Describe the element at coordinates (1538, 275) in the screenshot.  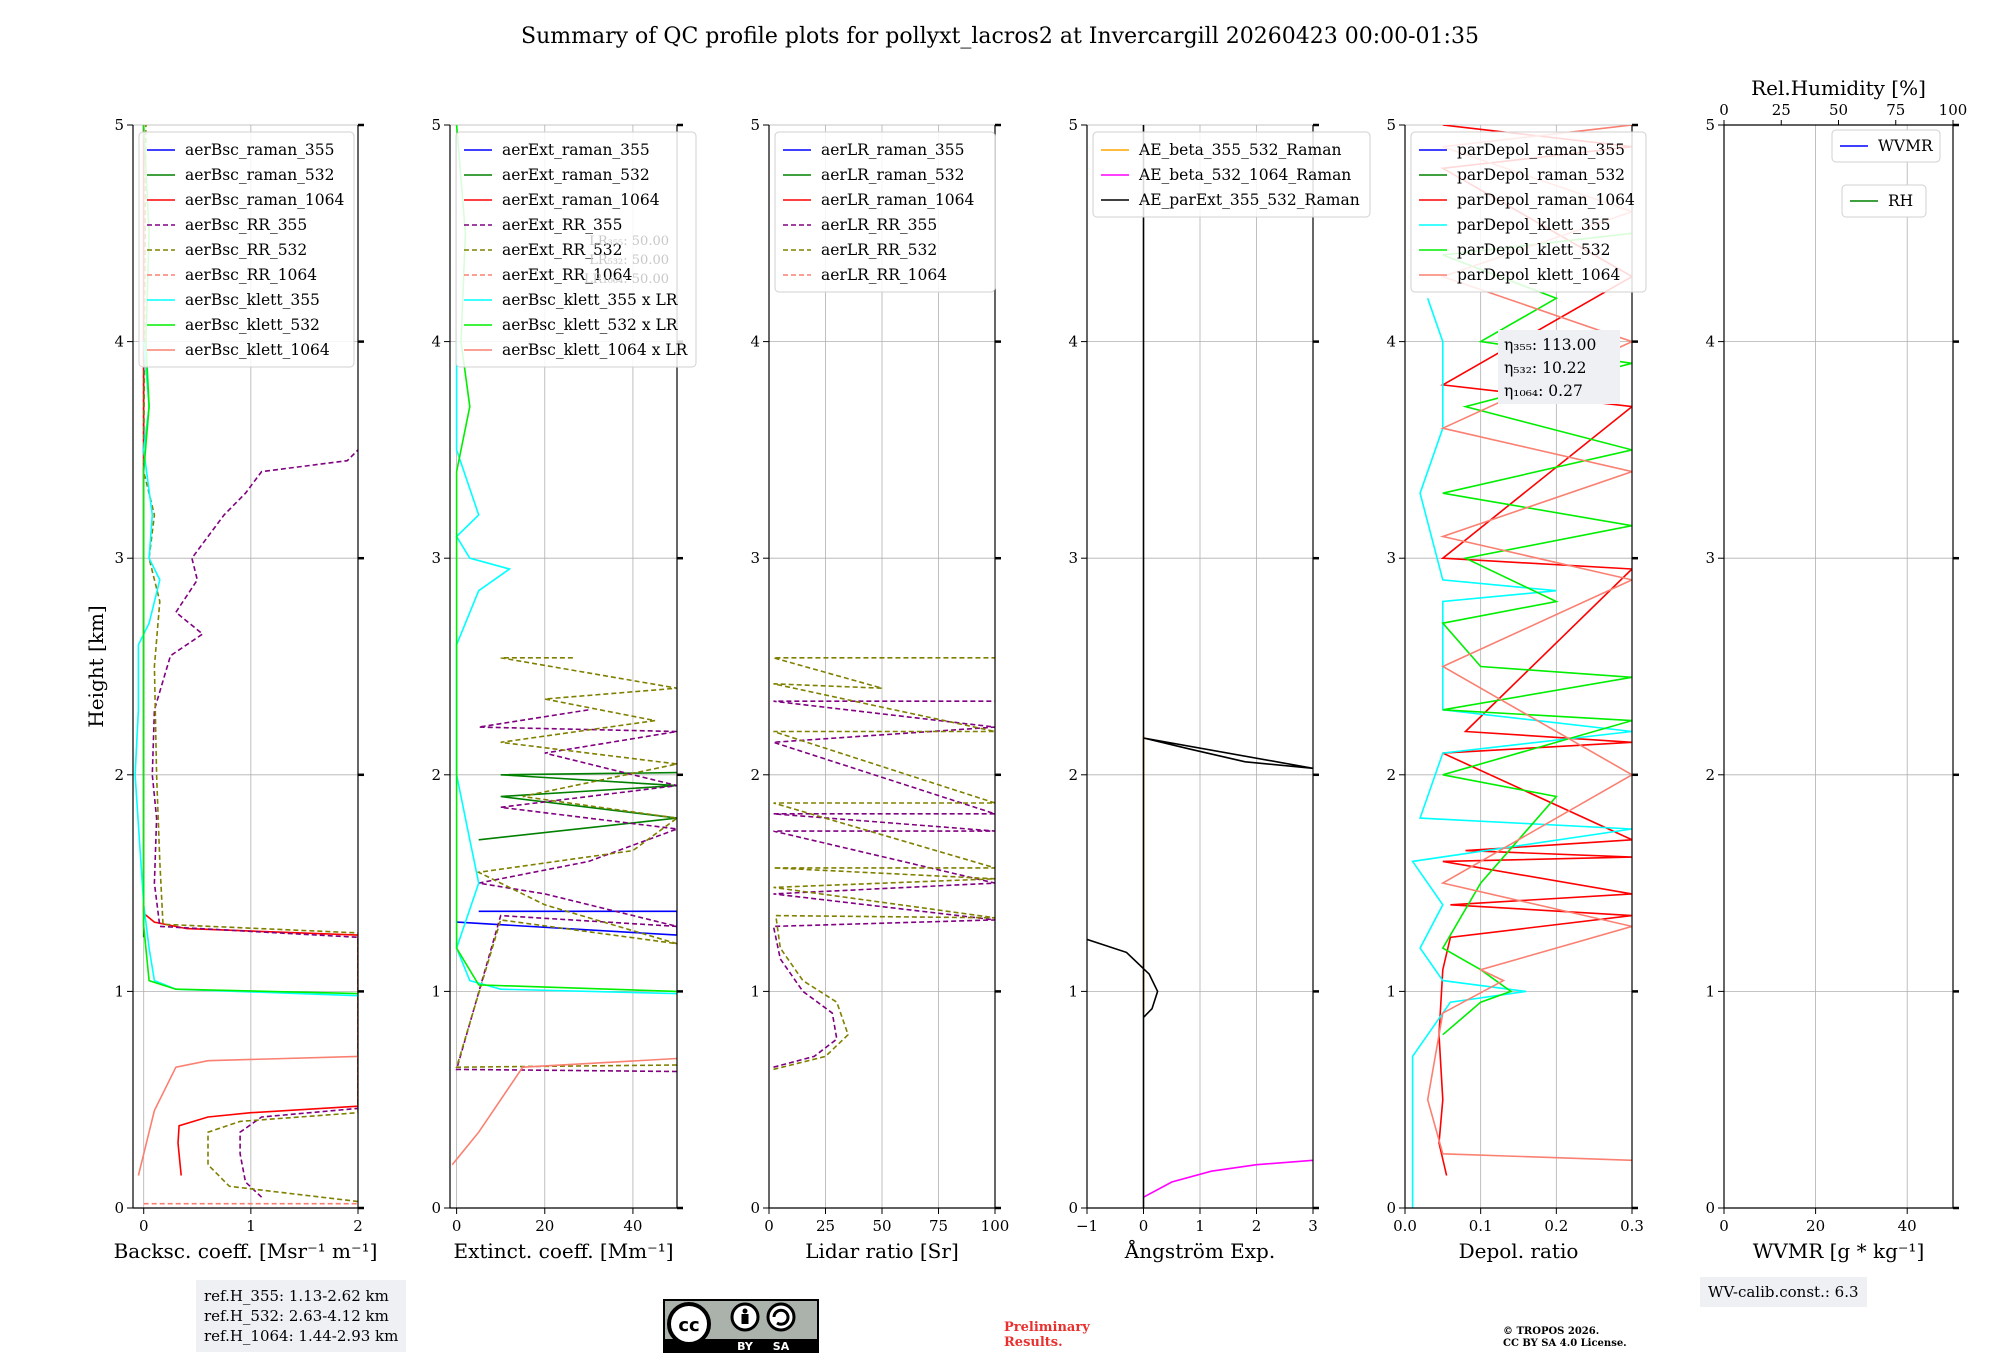
I see `legend-label: parDepol_klett_1064` at that location.